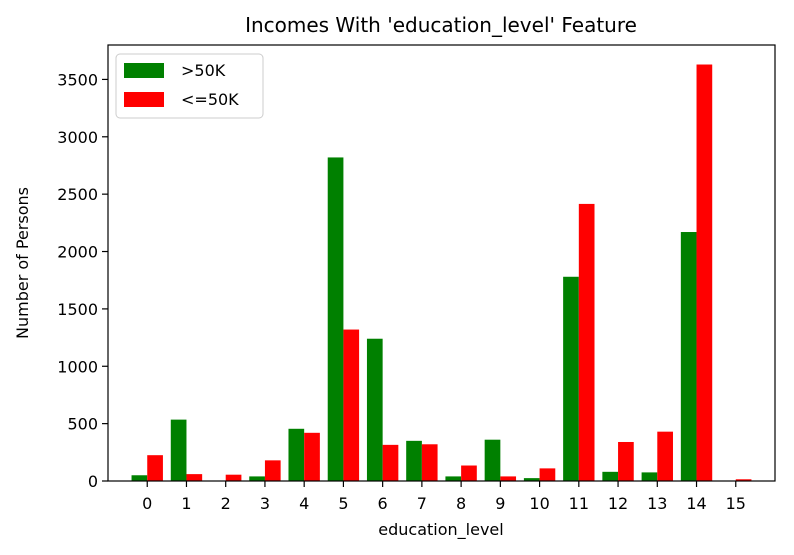 Image resolution: width=794 pixels, height=555 pixels. I want to click on y-tick-label: 2000, so click(77, 252).